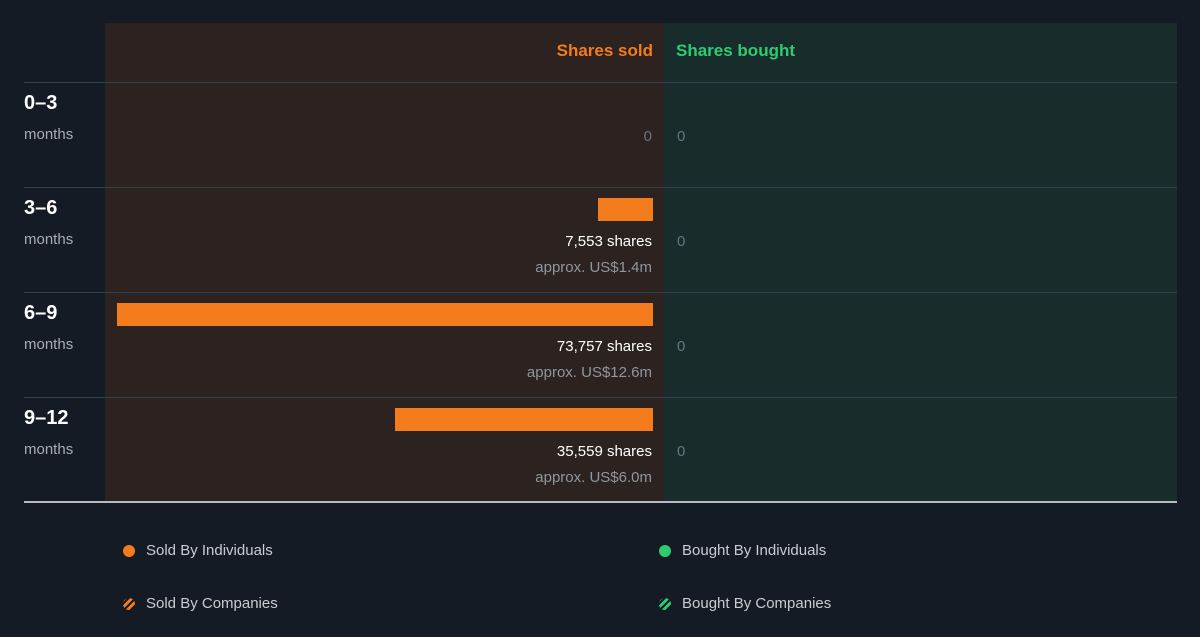 The height and width of the screenshot is (637, 1200). I want to click on sold-zero-label: 0, so click(647, 136).